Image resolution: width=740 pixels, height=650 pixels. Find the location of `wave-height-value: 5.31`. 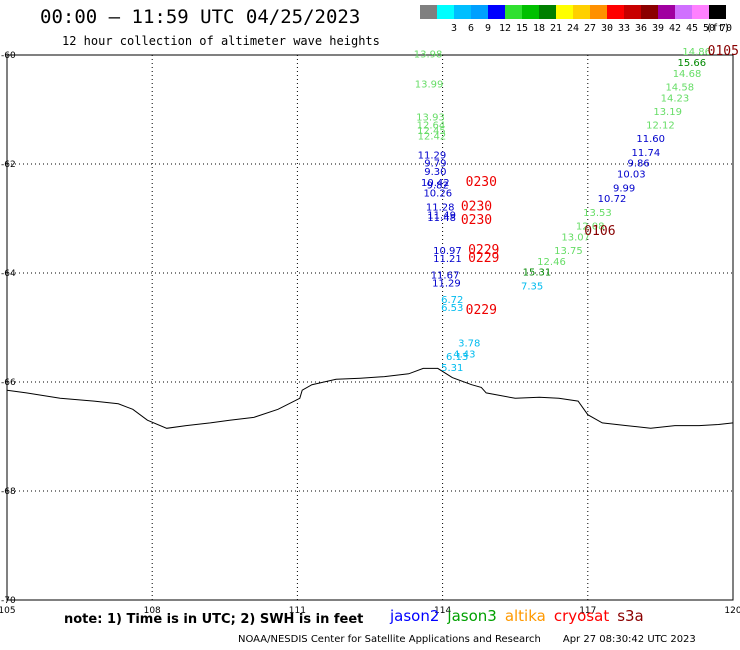

wave-height-value: 5.31 is located at coordinates (452, 368).